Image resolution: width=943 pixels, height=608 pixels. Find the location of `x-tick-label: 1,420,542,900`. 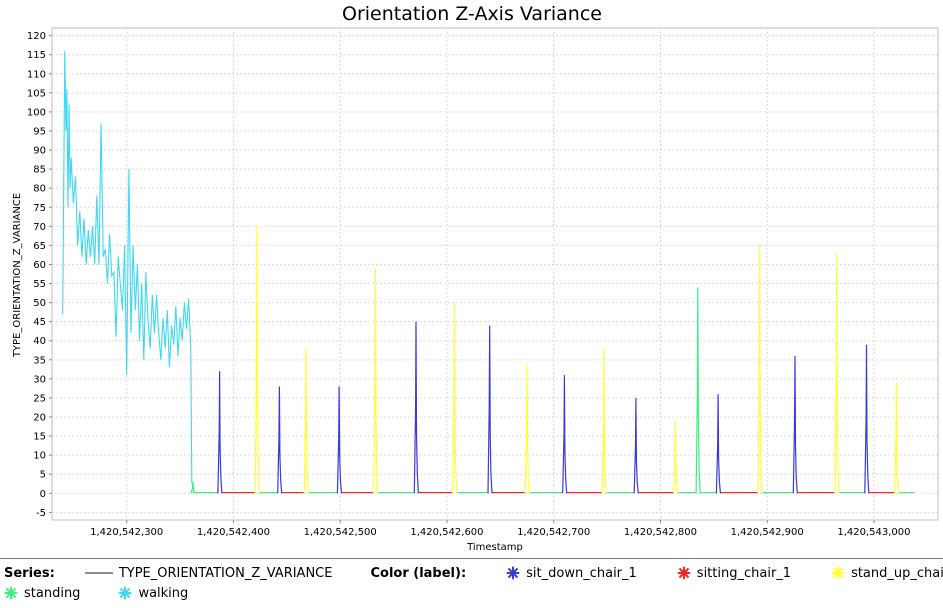

x-tick-label: 1,420,542,900 is located at coordinates (767, 532).